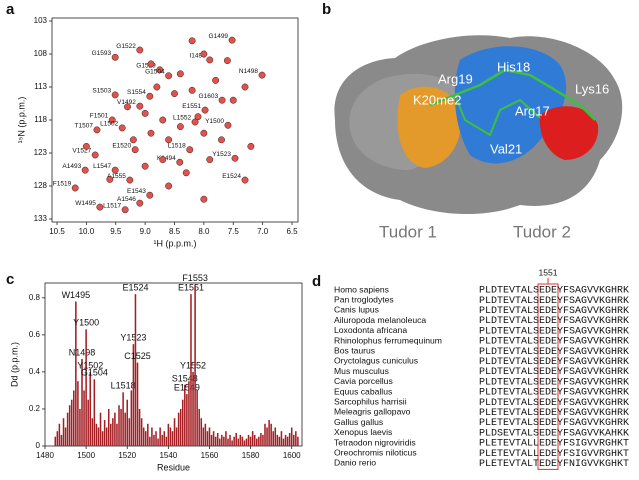  I want to click on bar-label: G1504, so click(94, 373).